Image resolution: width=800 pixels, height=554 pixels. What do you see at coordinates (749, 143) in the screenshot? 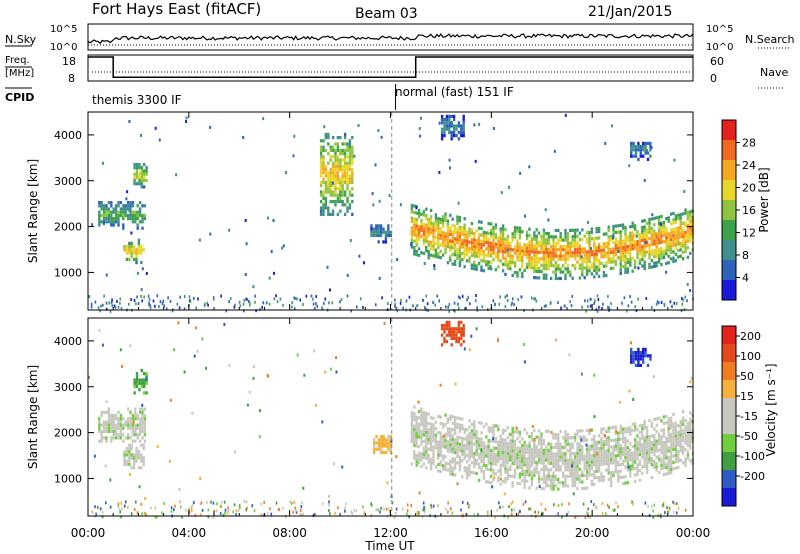
I see `colorbar-tick-label: 28` at bounding box center [749, 143].